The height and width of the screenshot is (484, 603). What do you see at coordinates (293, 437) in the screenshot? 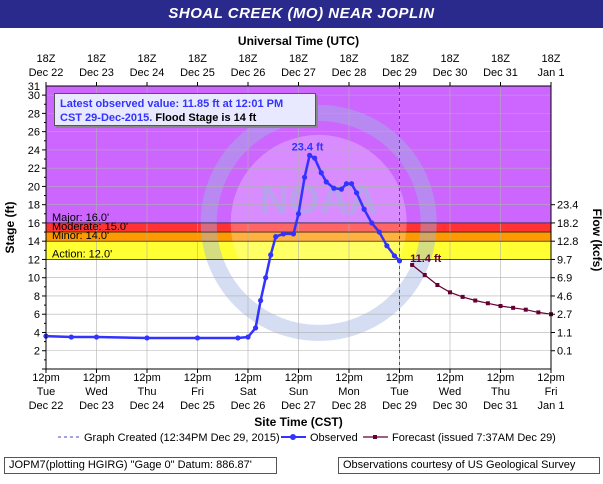
I see `legend-observed-marker` at bounding box center [293, 437].